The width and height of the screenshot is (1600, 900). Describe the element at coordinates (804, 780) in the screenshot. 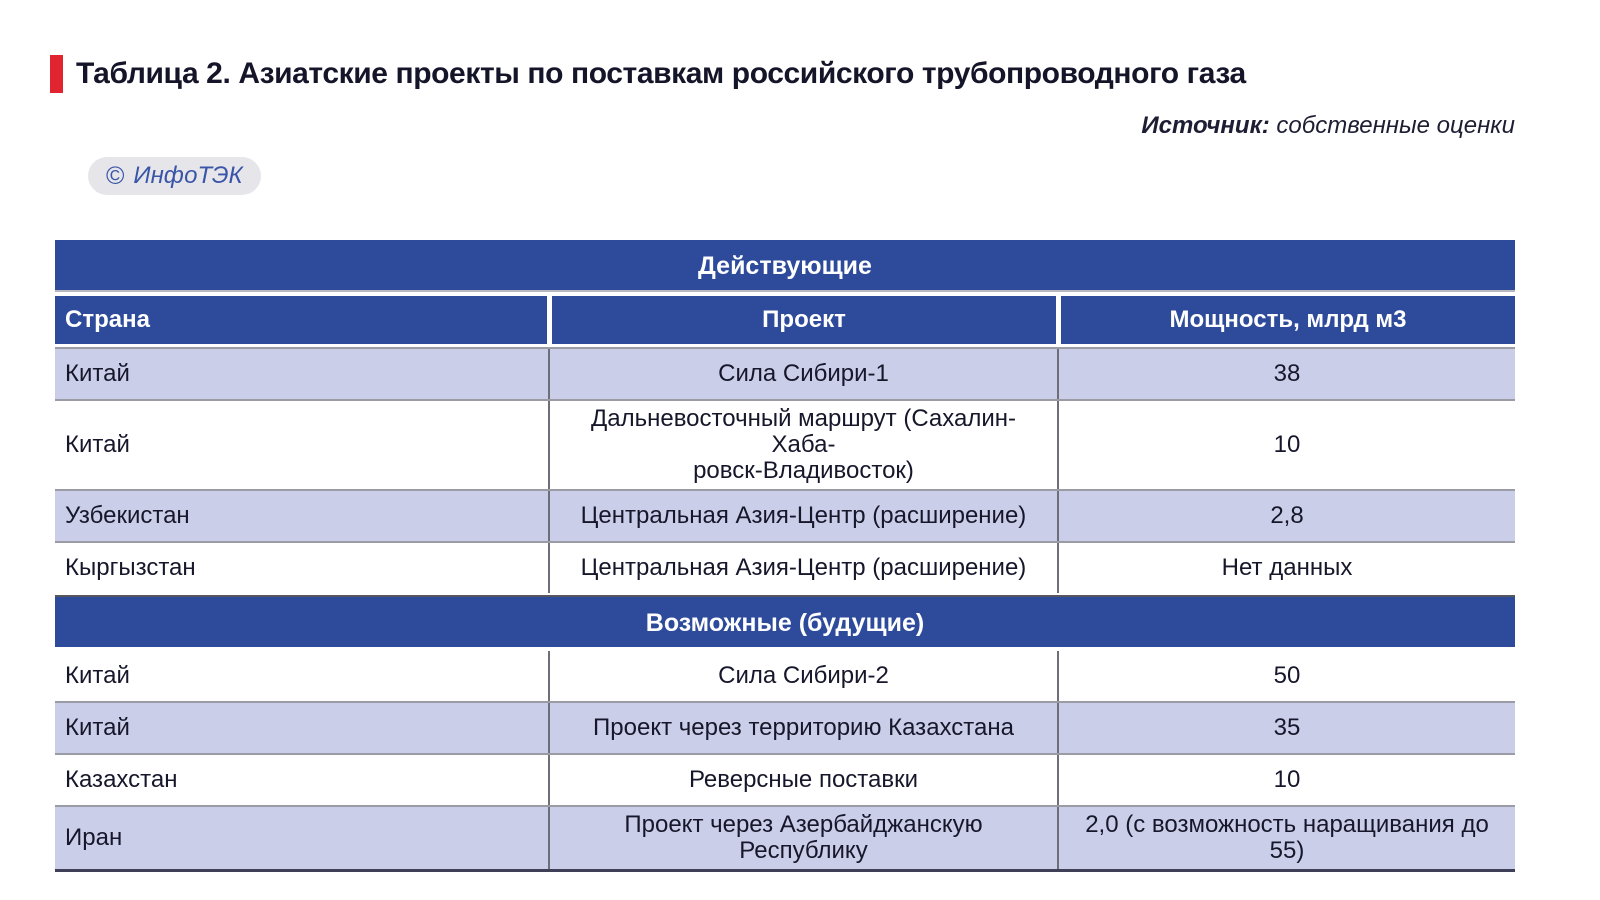

I see `cell-project: Реверсные поставки` at that location.